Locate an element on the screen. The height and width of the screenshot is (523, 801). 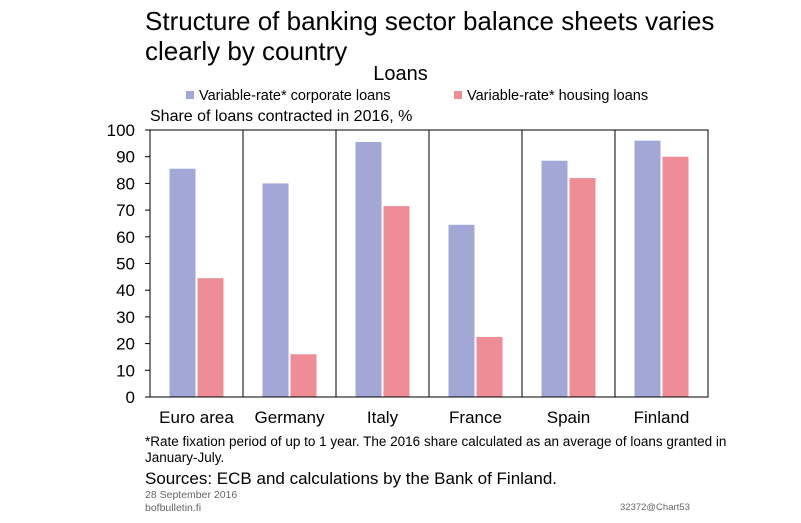
x-tick-label: France is located at coordinates (475, 417).